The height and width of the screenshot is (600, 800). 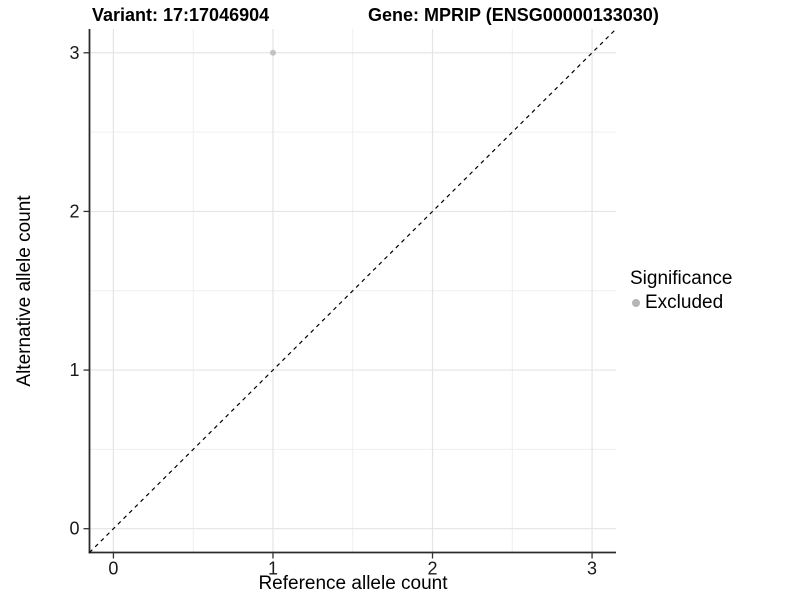 What do you see at coordinates (433, 569) in the screenshot?
I see `x-tick-label: 2` at bounding box center [433, 569].